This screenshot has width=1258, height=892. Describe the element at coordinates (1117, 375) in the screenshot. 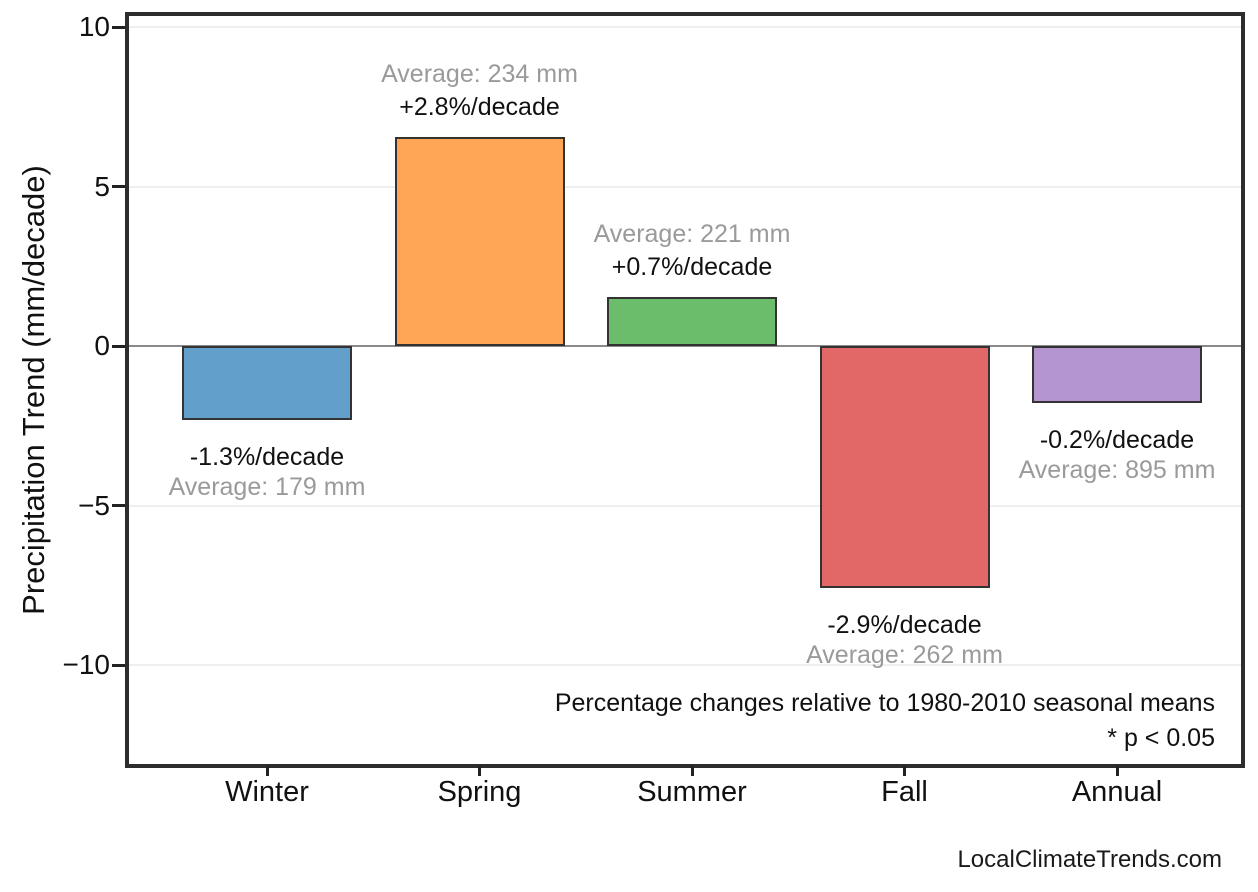

I see `bar-annual` at that location.